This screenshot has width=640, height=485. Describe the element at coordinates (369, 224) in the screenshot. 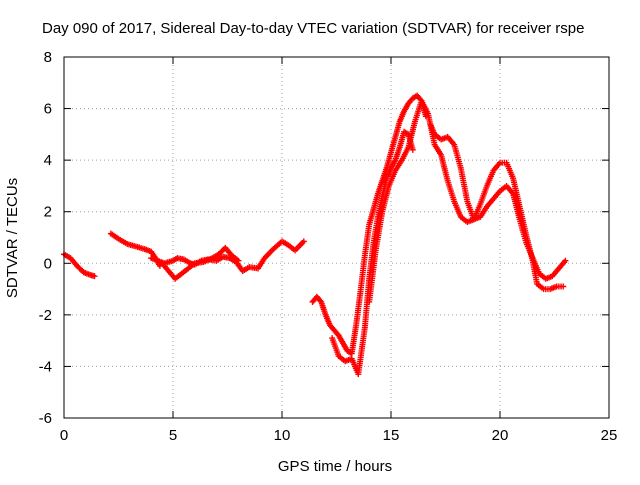

I see `series-track-e` at that location.